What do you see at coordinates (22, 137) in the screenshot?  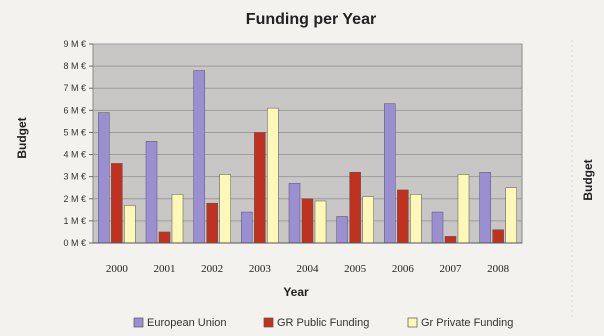 I see `y-axis-title: Budget` at bounding box center [22, 137].